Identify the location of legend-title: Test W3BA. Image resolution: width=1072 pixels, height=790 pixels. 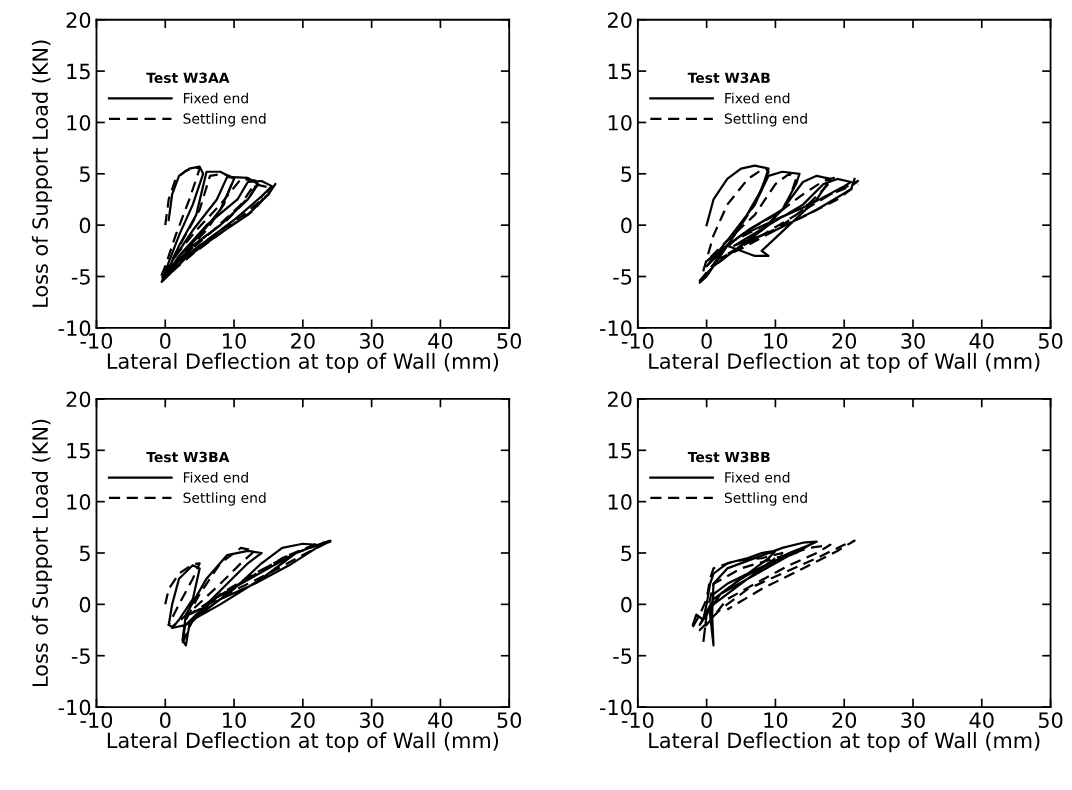
(188, 457).